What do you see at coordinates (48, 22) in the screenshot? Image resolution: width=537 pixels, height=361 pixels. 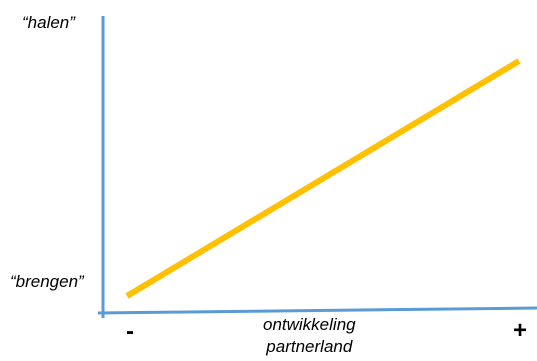 I see `y-axis-top-label: “halen”` at bounding box center [48, 22].